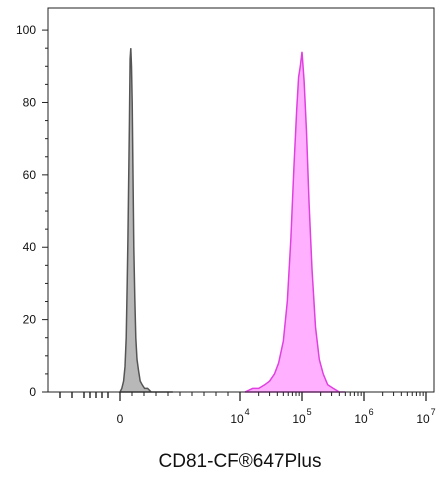 This screenshot has height=480, width=446. Describe the element at coordinates (30, 320) in the screenshot. I see `y-tick-label: 20` at that location.